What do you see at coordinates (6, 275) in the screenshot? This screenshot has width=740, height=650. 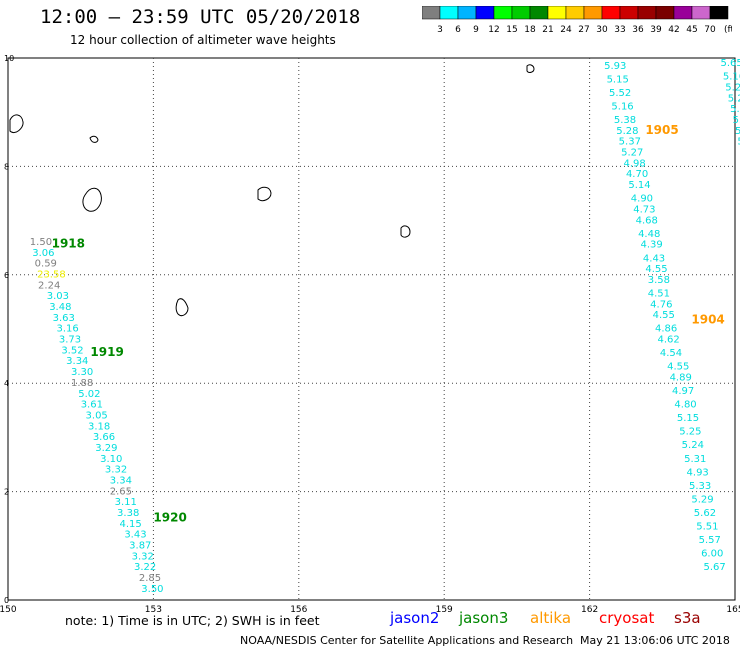 I see `y-tick-label: 6` at bounding box center [6, 275].